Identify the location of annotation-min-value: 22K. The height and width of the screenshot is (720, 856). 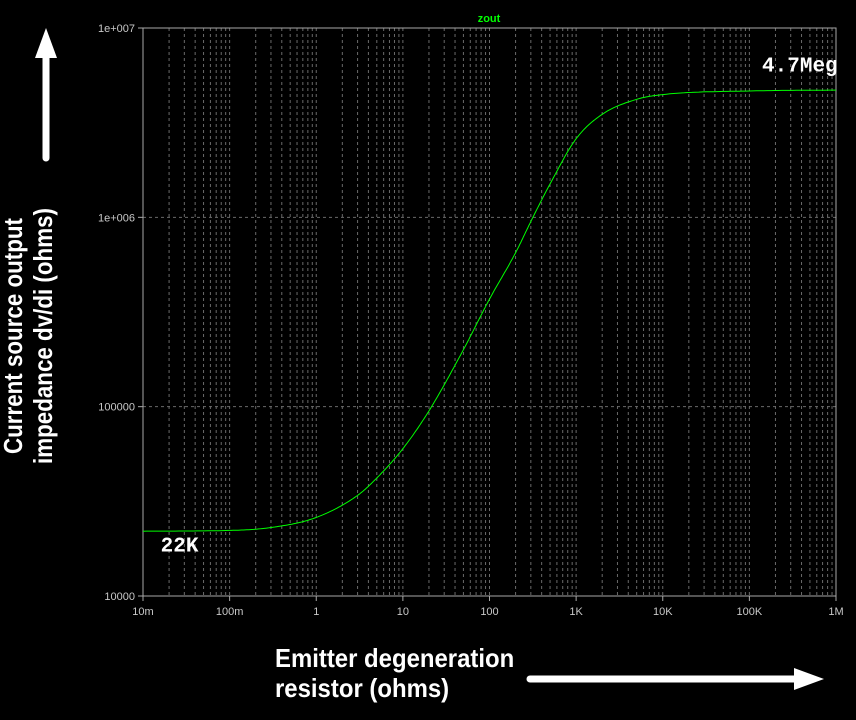
(180, 546).